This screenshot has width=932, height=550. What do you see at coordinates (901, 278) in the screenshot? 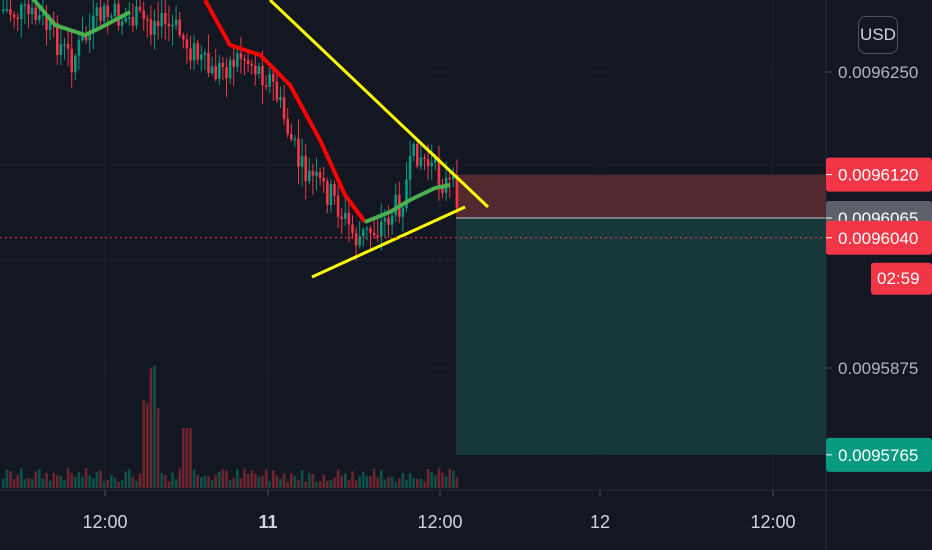
I see `countdown-tag` at bounding box center [901, 278].